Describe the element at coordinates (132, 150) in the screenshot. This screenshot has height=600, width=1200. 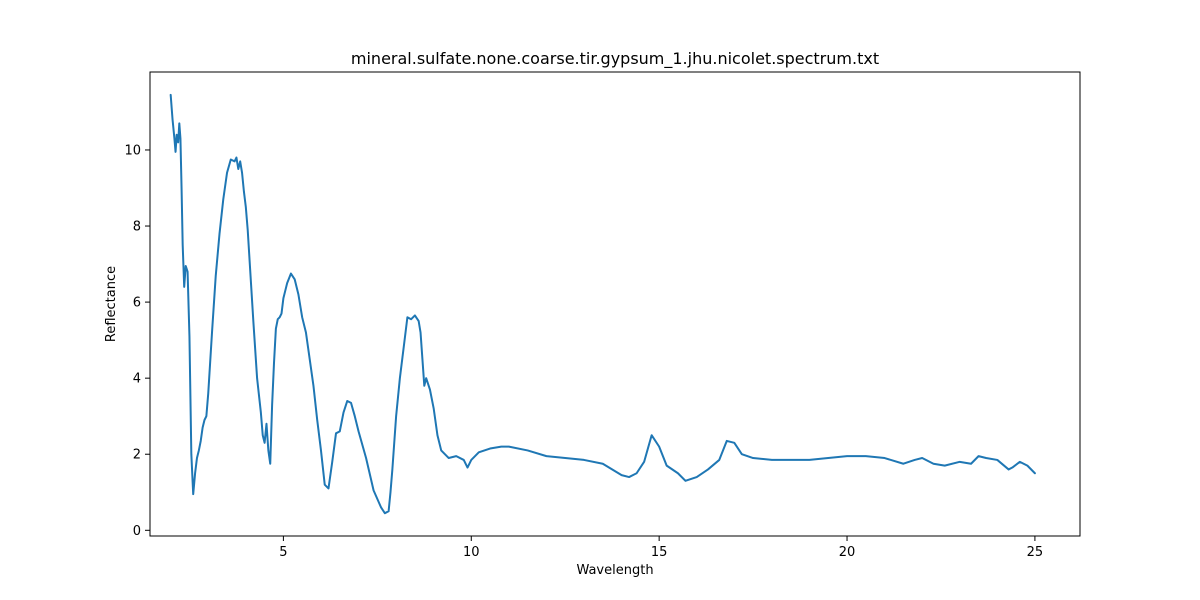
I see `y-tick-label: 10` at that location.